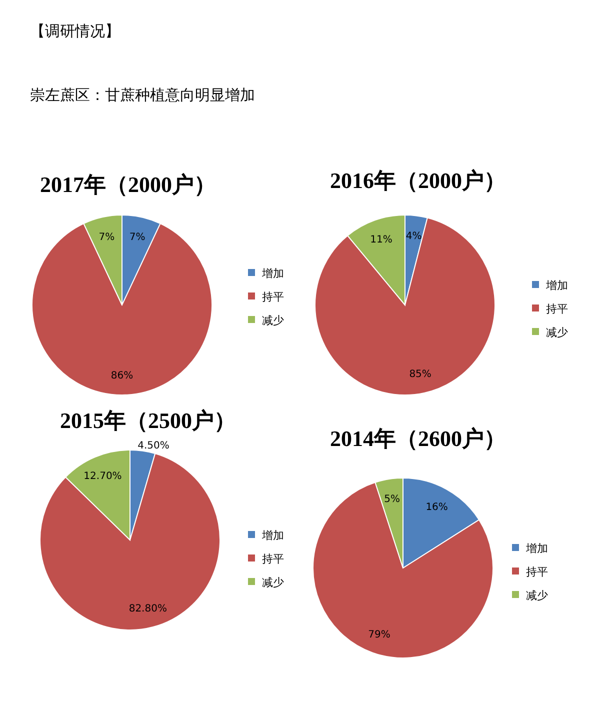 The height and width of the screenshot is (706, 615). What do you see at coordinates (418, 180) in the screenshot?
I see `chart-title: 2016年（2000户）` at bounding box center [418, 180].